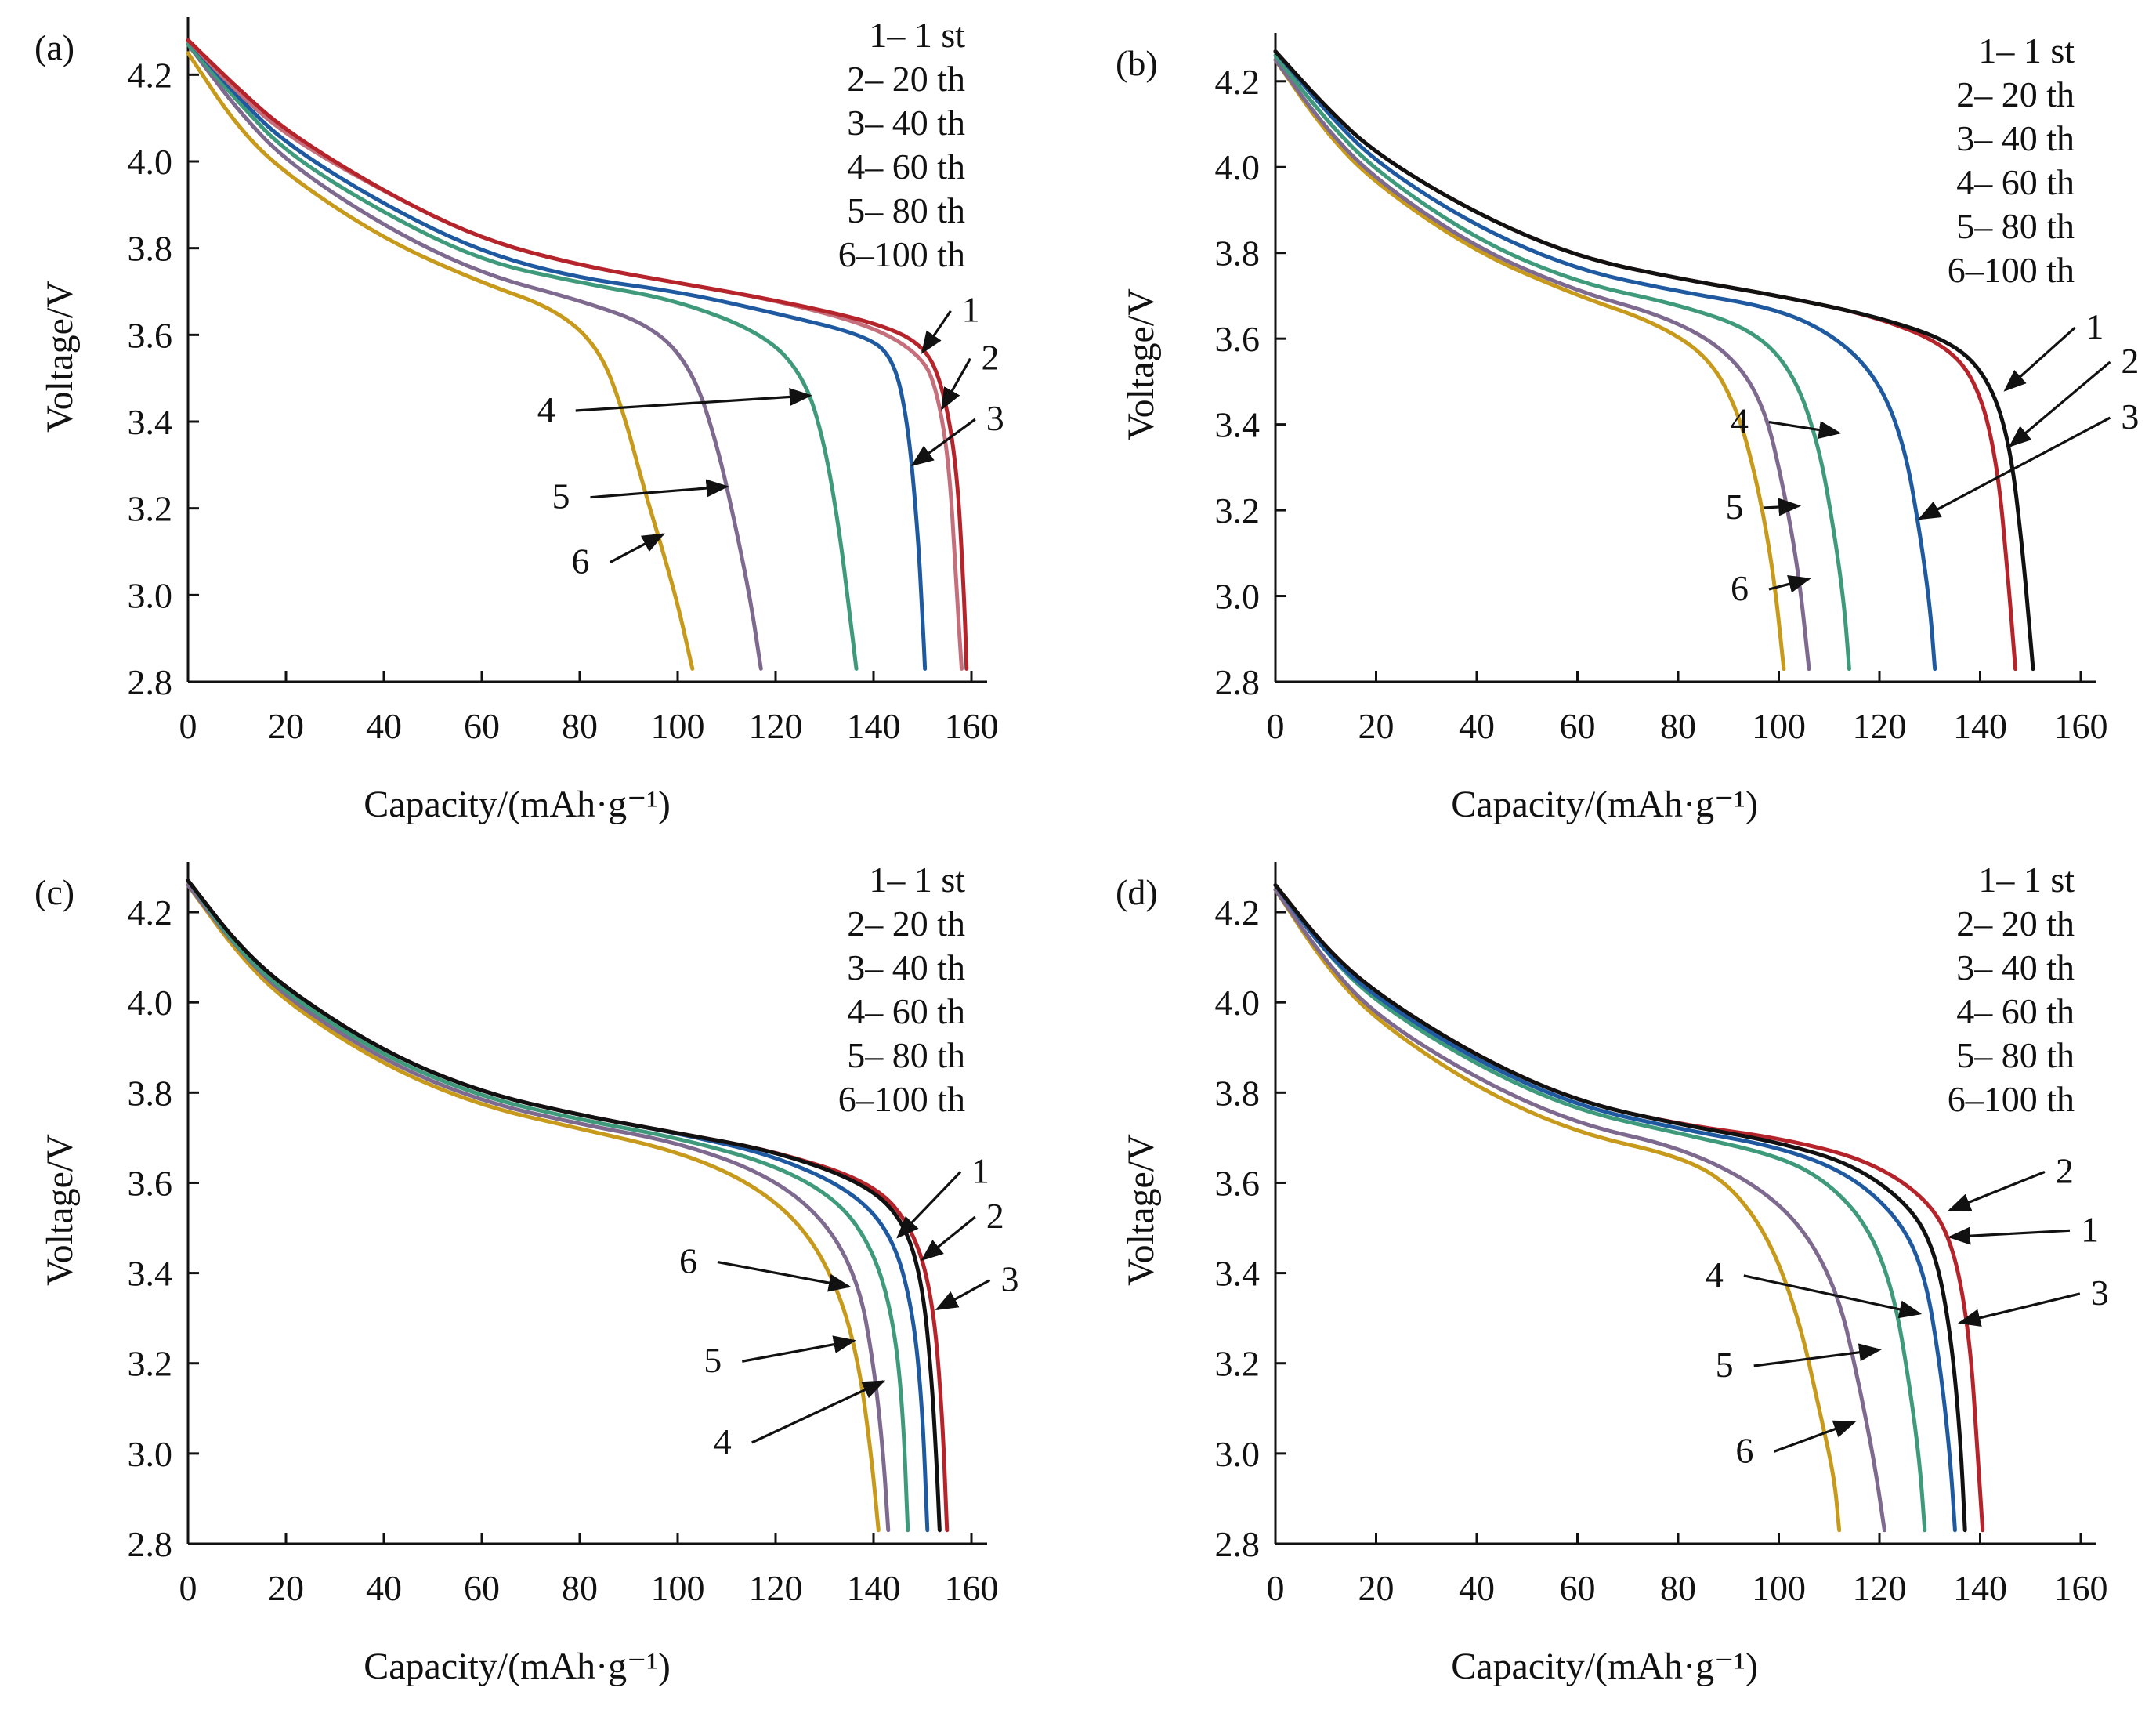 The image size is (2156, 1713). Describe the element at coordinates (1137, 63) in the screenshot. I see `panel-label: (b)` at that location.